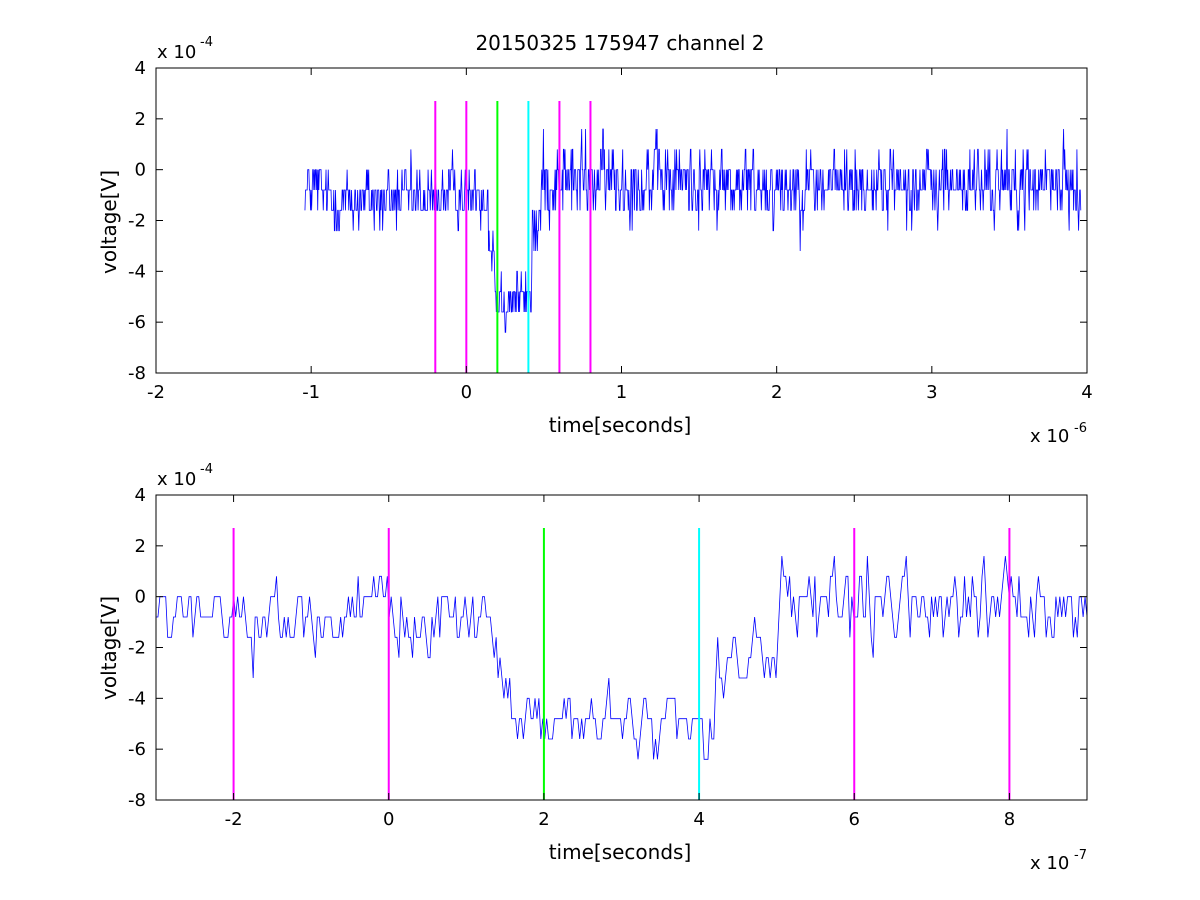 Image resolution: width=1200 pixels, height=900 pixels. I want to click on top-y-tick-label: 0, so click(140, 170).